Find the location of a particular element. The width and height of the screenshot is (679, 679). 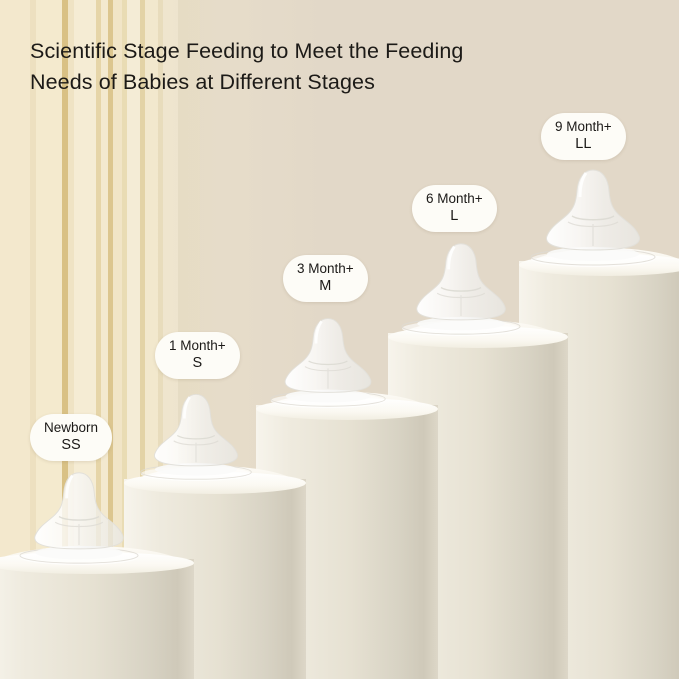

bottle-nipple-ll is located at coordinates (593, 216).